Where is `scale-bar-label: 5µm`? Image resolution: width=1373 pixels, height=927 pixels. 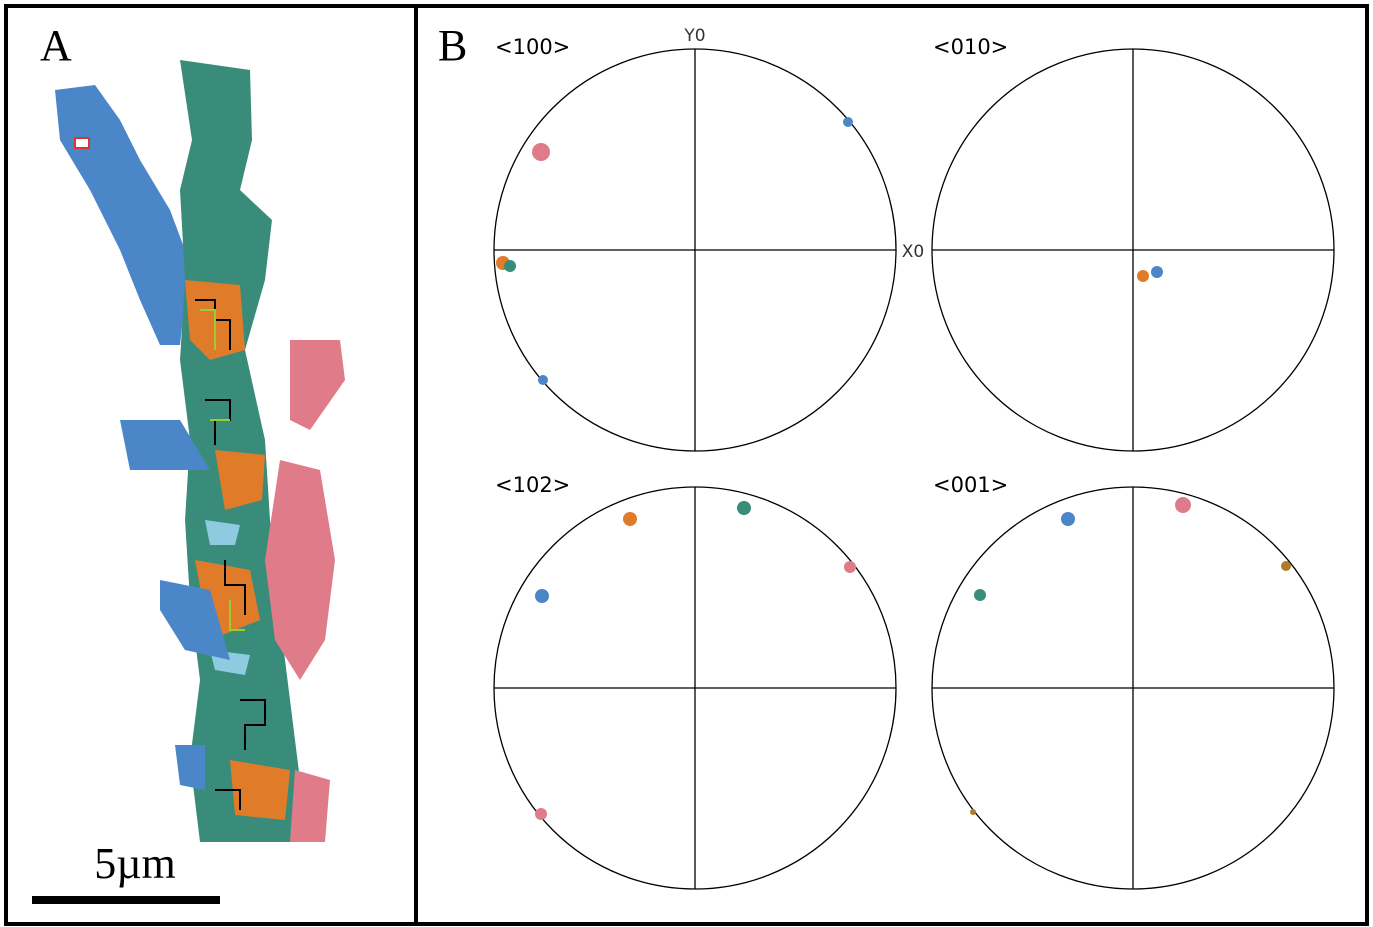
scale-bar-label: 5µm is located at coordinates (135, 863).